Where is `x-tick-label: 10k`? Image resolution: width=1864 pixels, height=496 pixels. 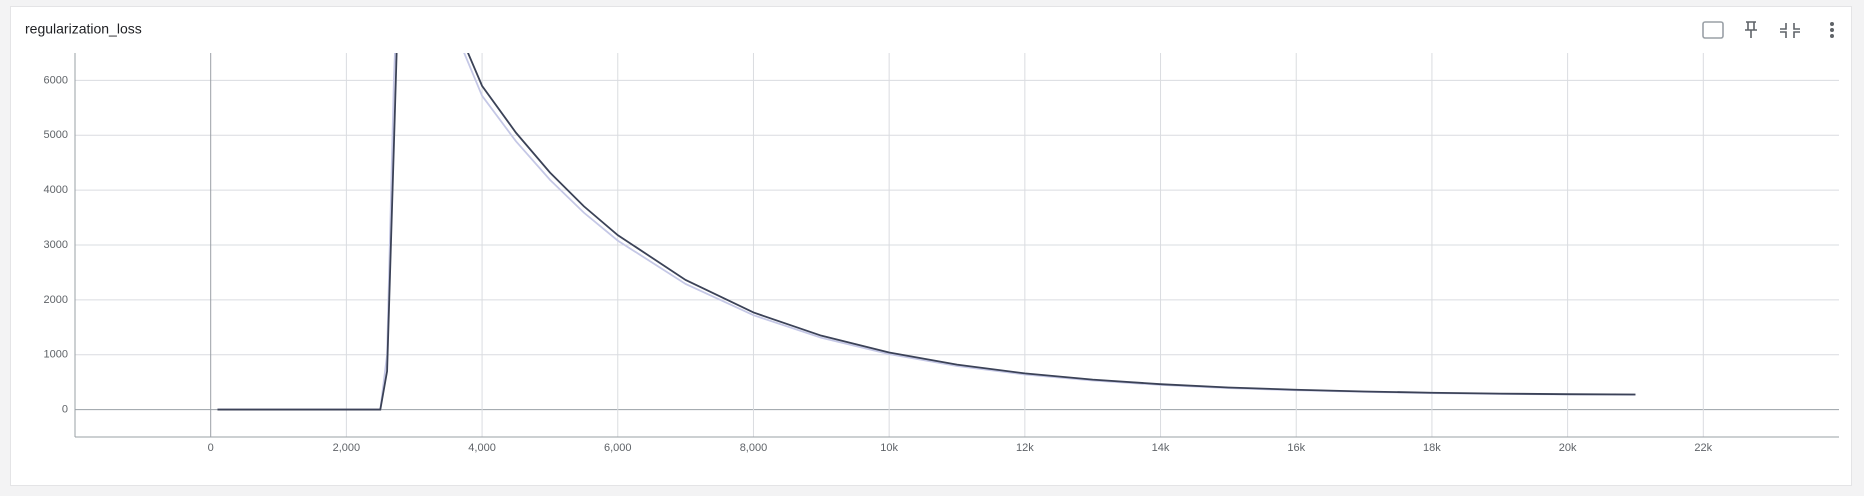 x-tick-label: 10k is located at coordinates (889, 448).